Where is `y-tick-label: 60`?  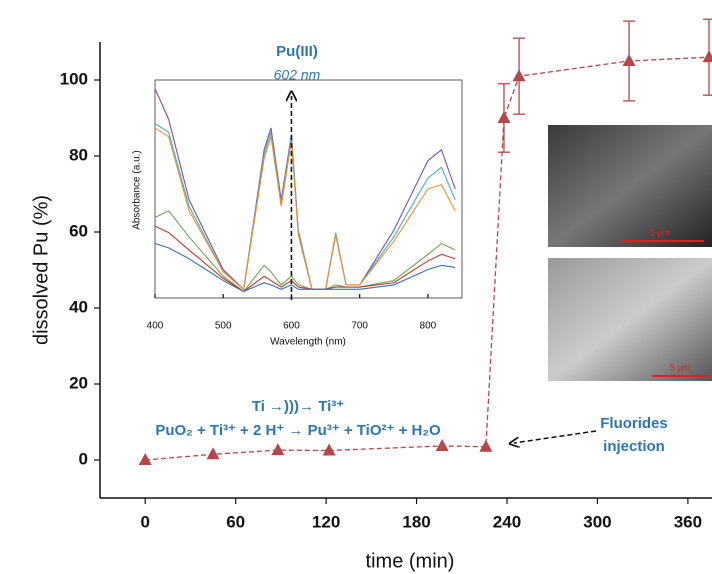 y-tick-label: 60 is located at coordinates (78, 230).